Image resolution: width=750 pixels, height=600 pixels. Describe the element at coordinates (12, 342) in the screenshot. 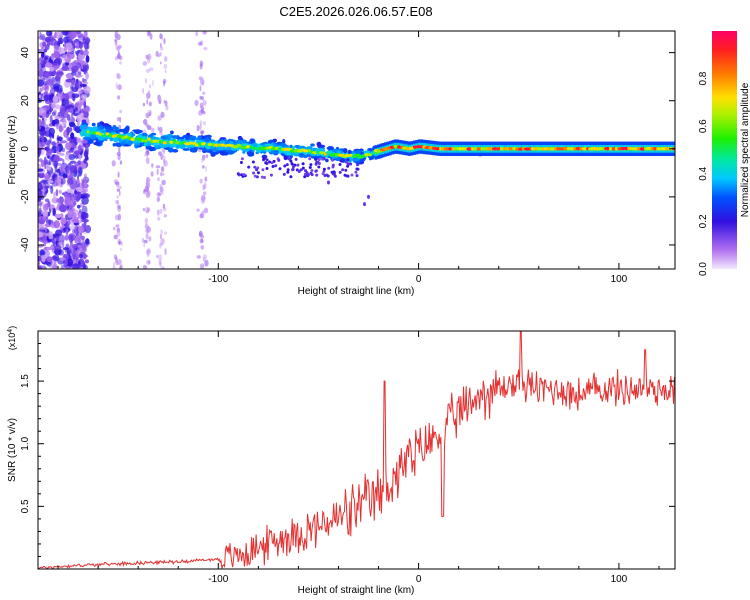

I see `snr-multiplier-base: (x10` at that location.